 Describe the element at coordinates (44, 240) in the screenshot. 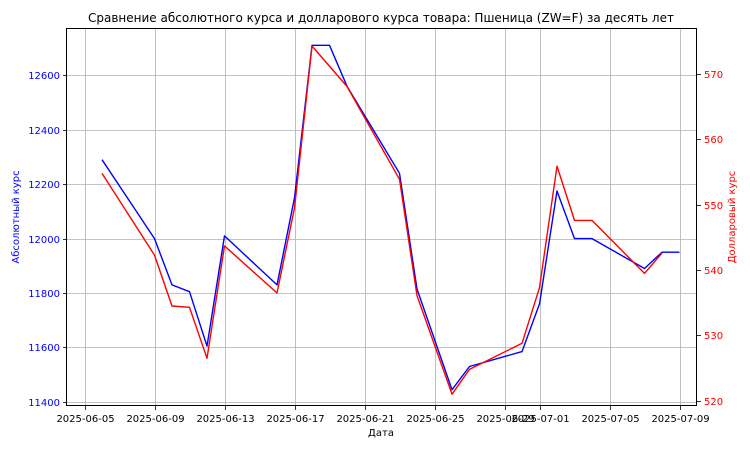

I see `y-left-tick-label: 12000` at that location.